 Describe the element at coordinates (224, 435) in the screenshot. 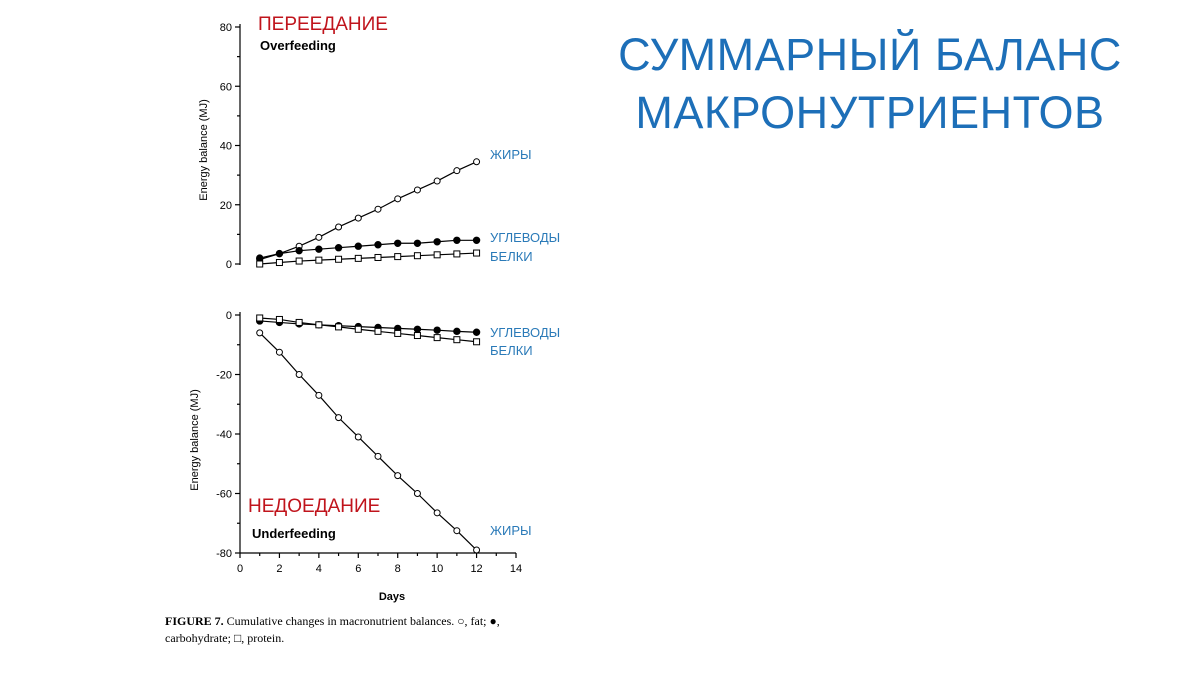

I see `bottom-y-tick-label: -40` at that location.